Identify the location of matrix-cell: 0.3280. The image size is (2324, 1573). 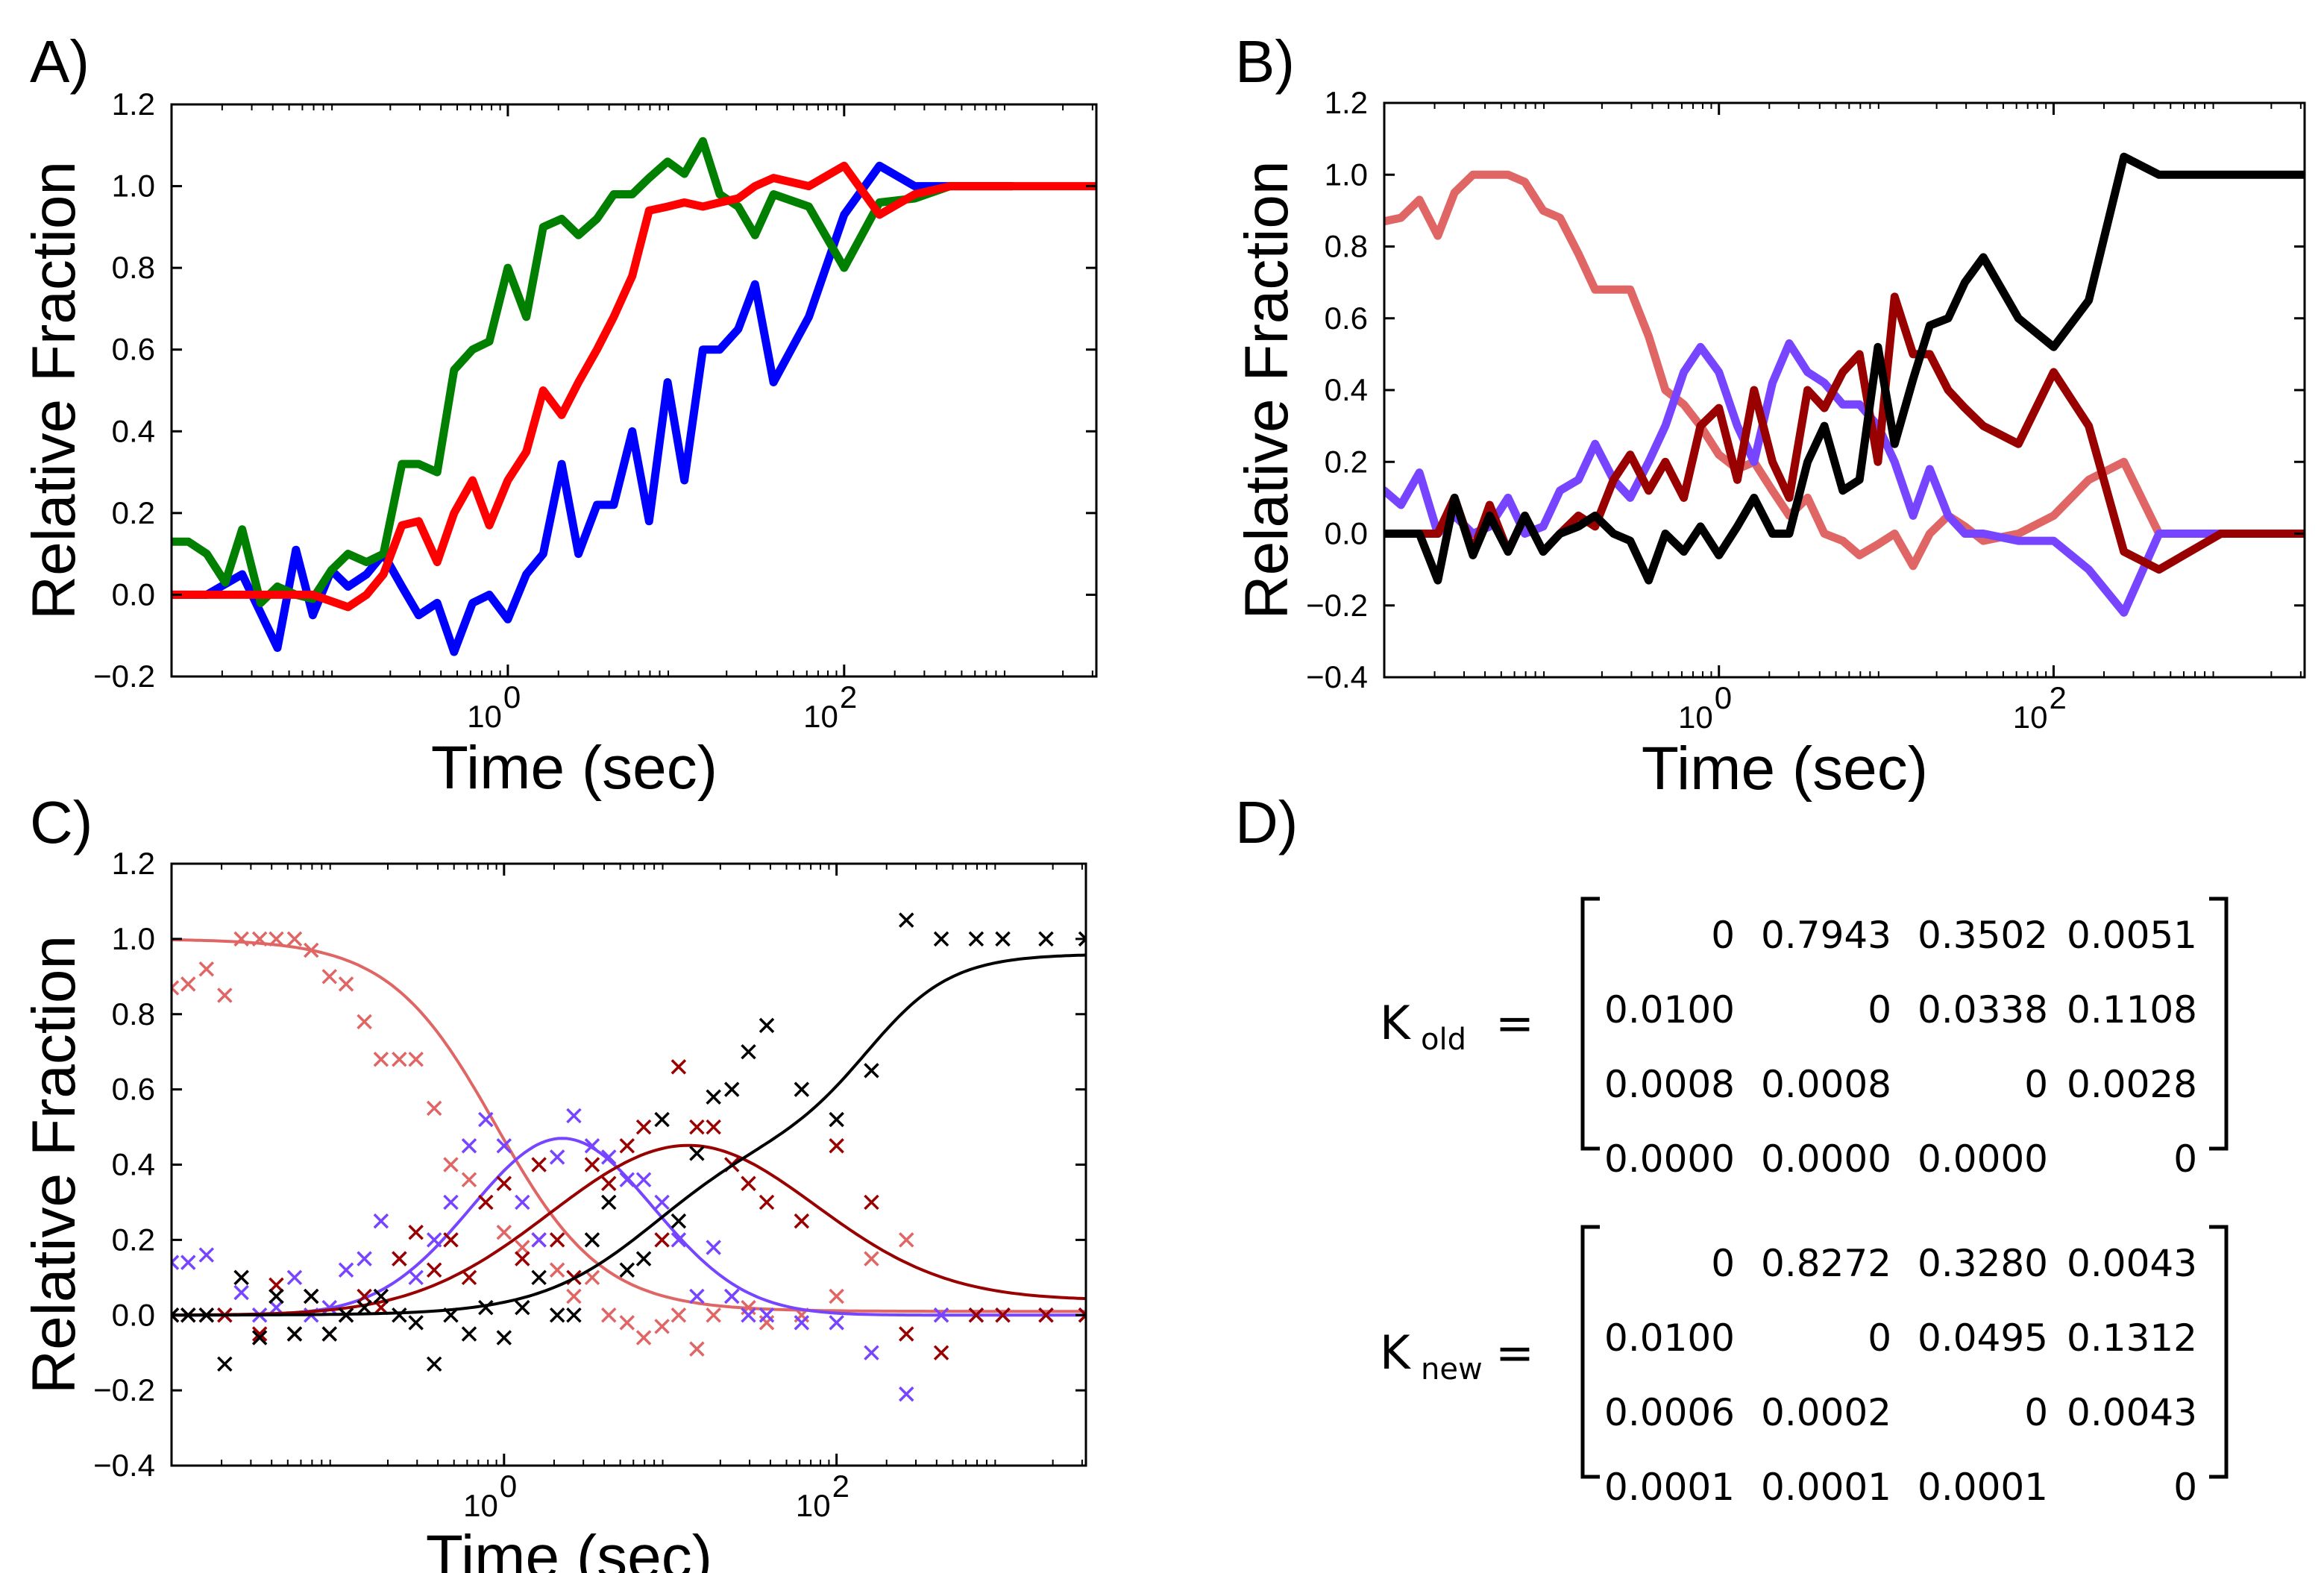
(1983, 1263).